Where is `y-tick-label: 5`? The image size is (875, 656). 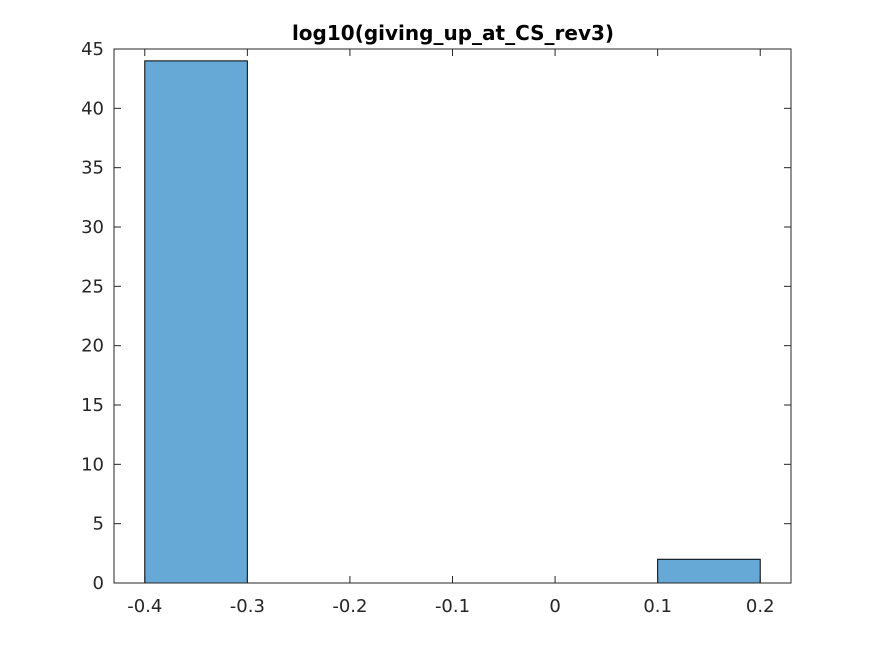
y-tick-label: 5 is located at coordinates (98, 524).